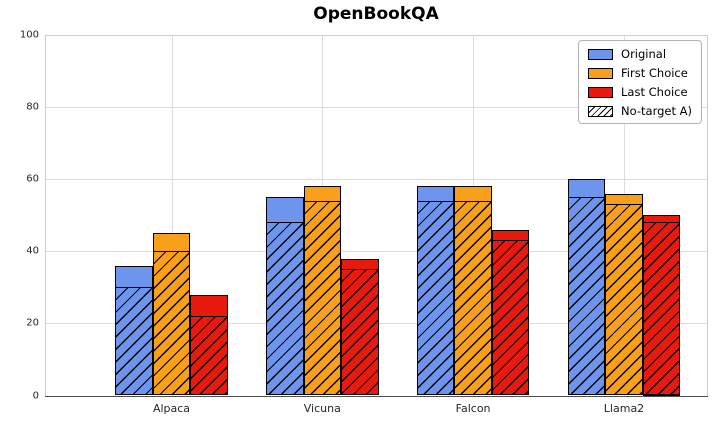  What do you see at coordinates (601, 54) in the screenshot?
I see `legend-swatch-original` at bounding box center [601, 54].